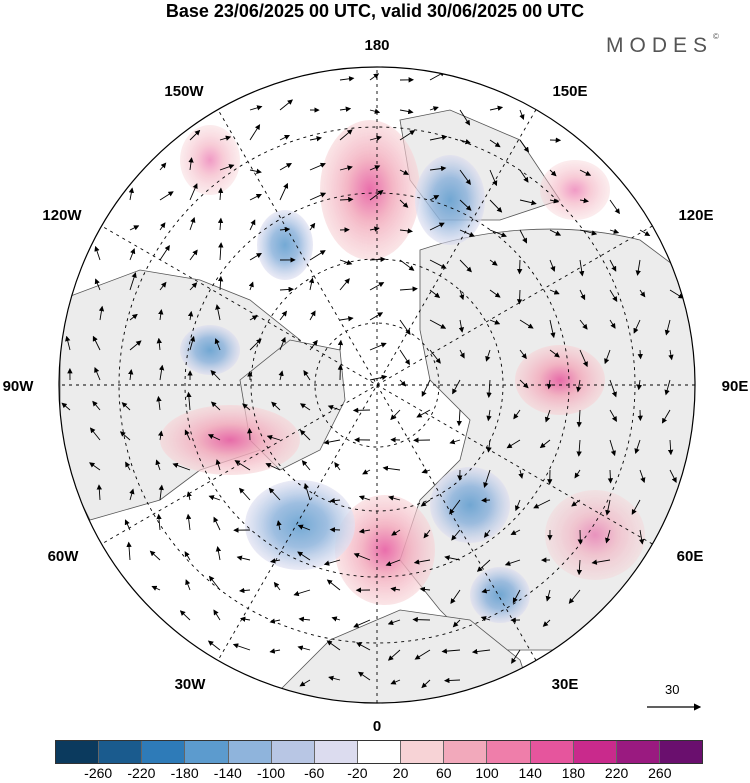  I want to click on lon-label-30e: 30E, so click(565, 684).